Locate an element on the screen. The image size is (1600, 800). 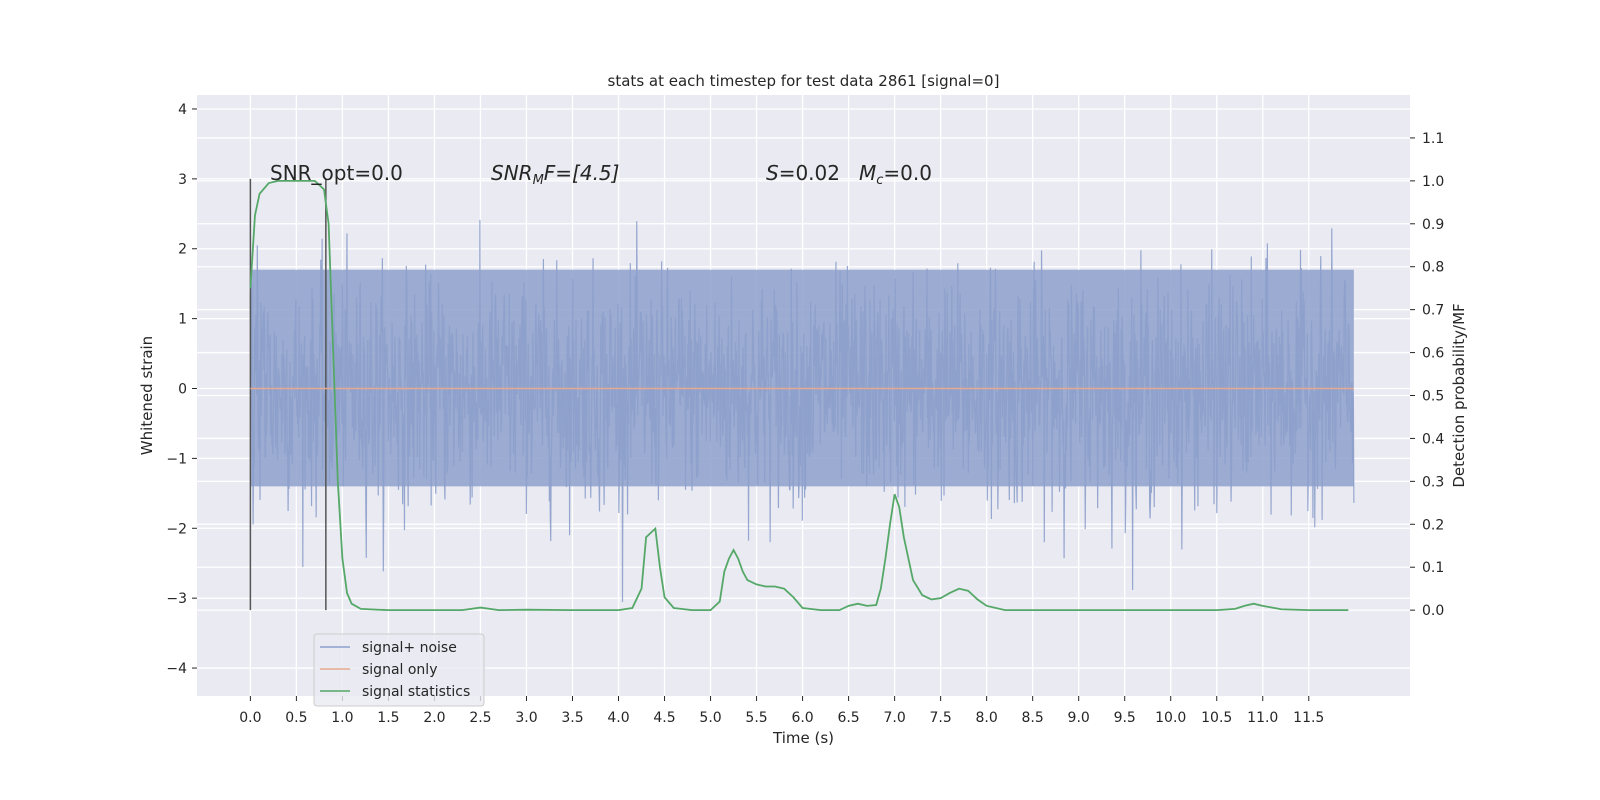
x-tick-label: 7.0 is located at coordinates (894, 718).